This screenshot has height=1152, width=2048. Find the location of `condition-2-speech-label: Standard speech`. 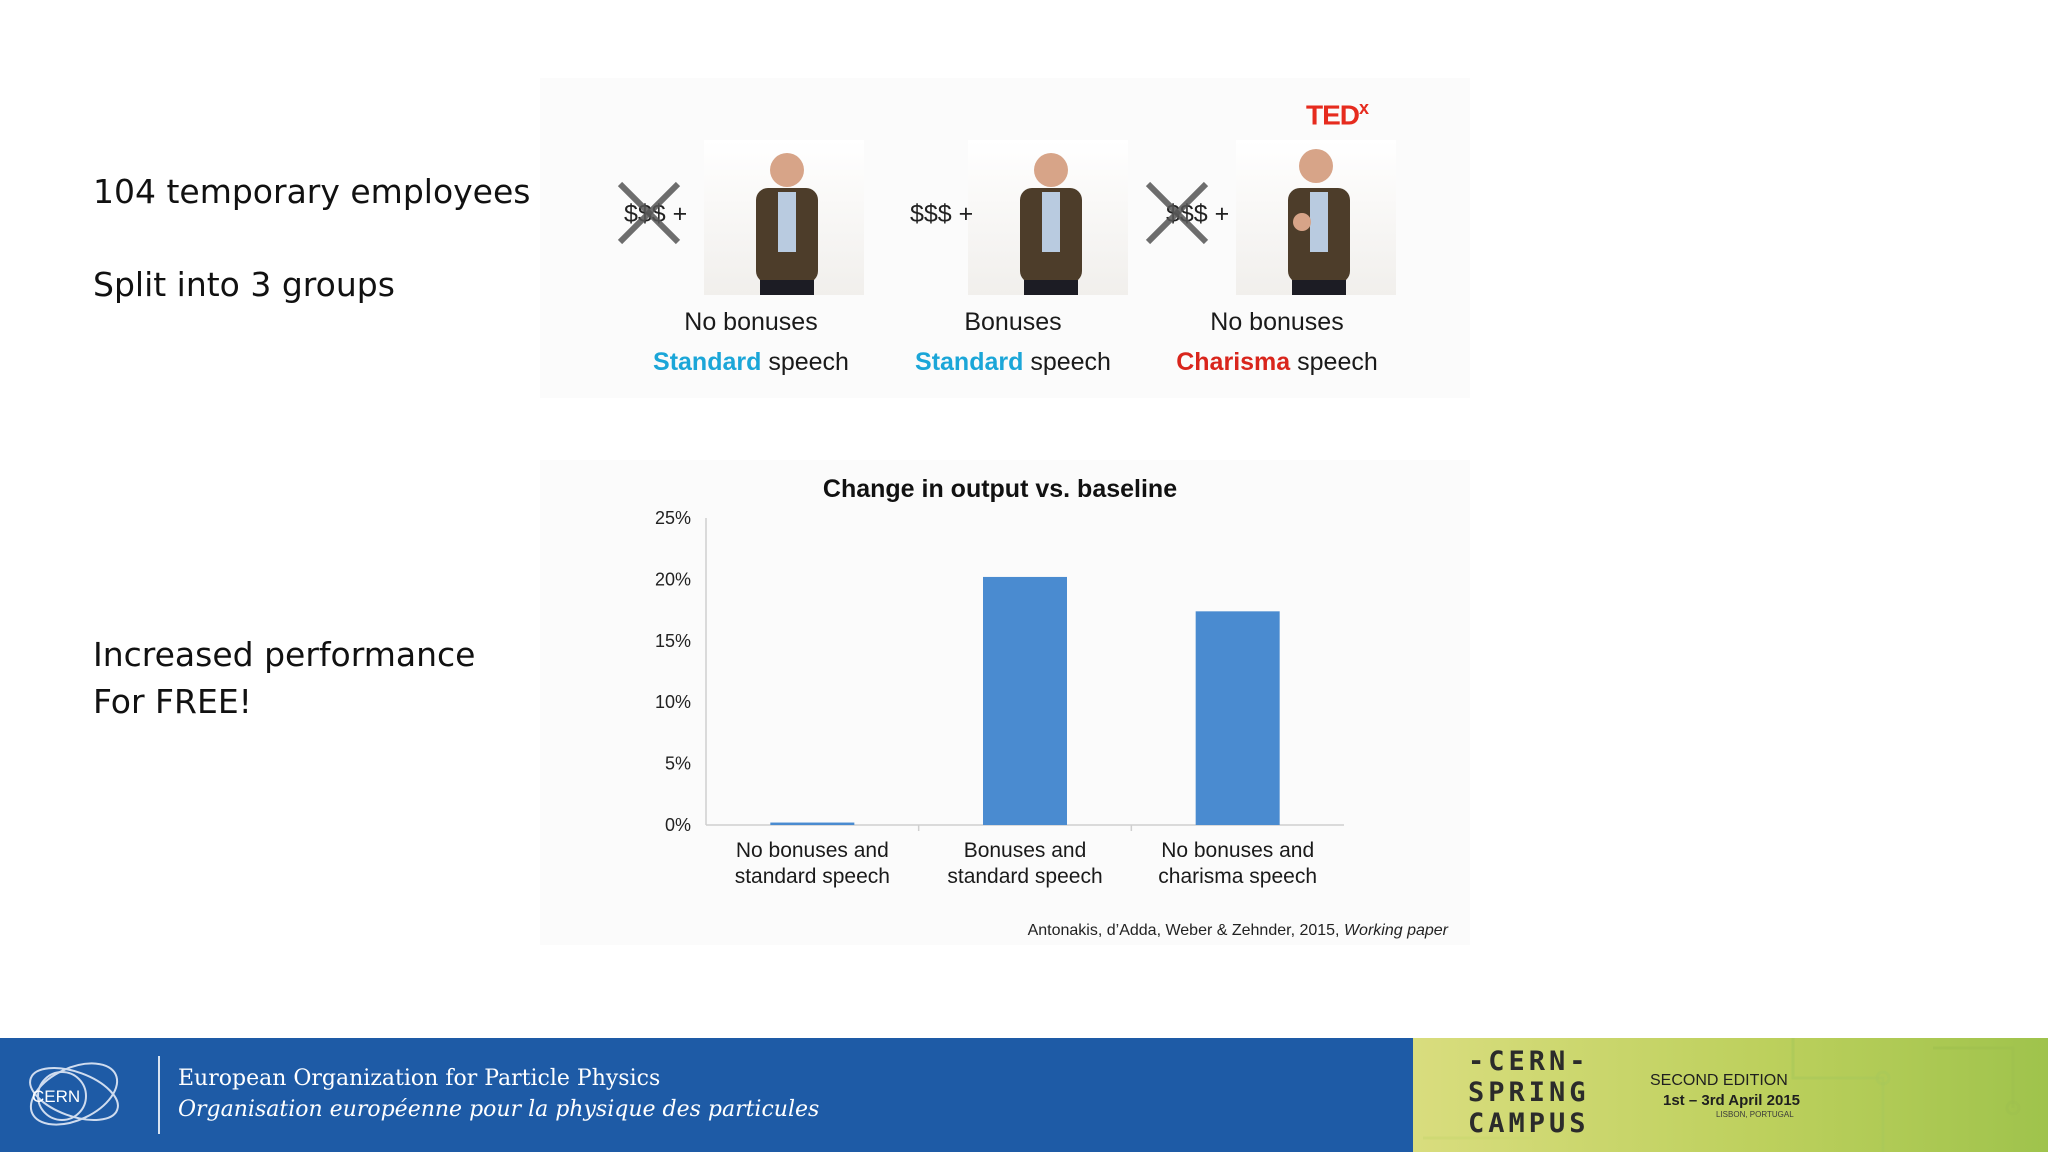

condition-2-speech-label: Standard speech is located at coordinates (1013, 362).